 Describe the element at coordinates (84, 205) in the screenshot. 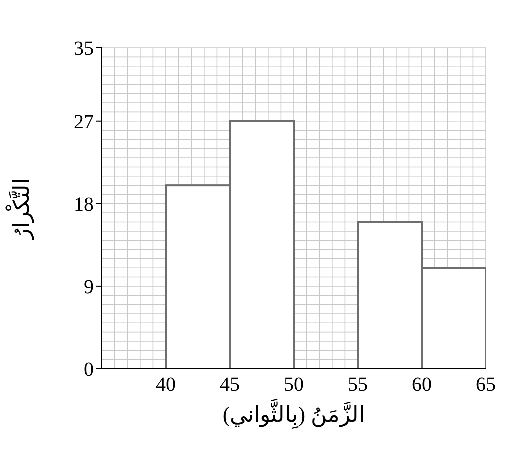

I see `y-tick-label: 18` at that location.